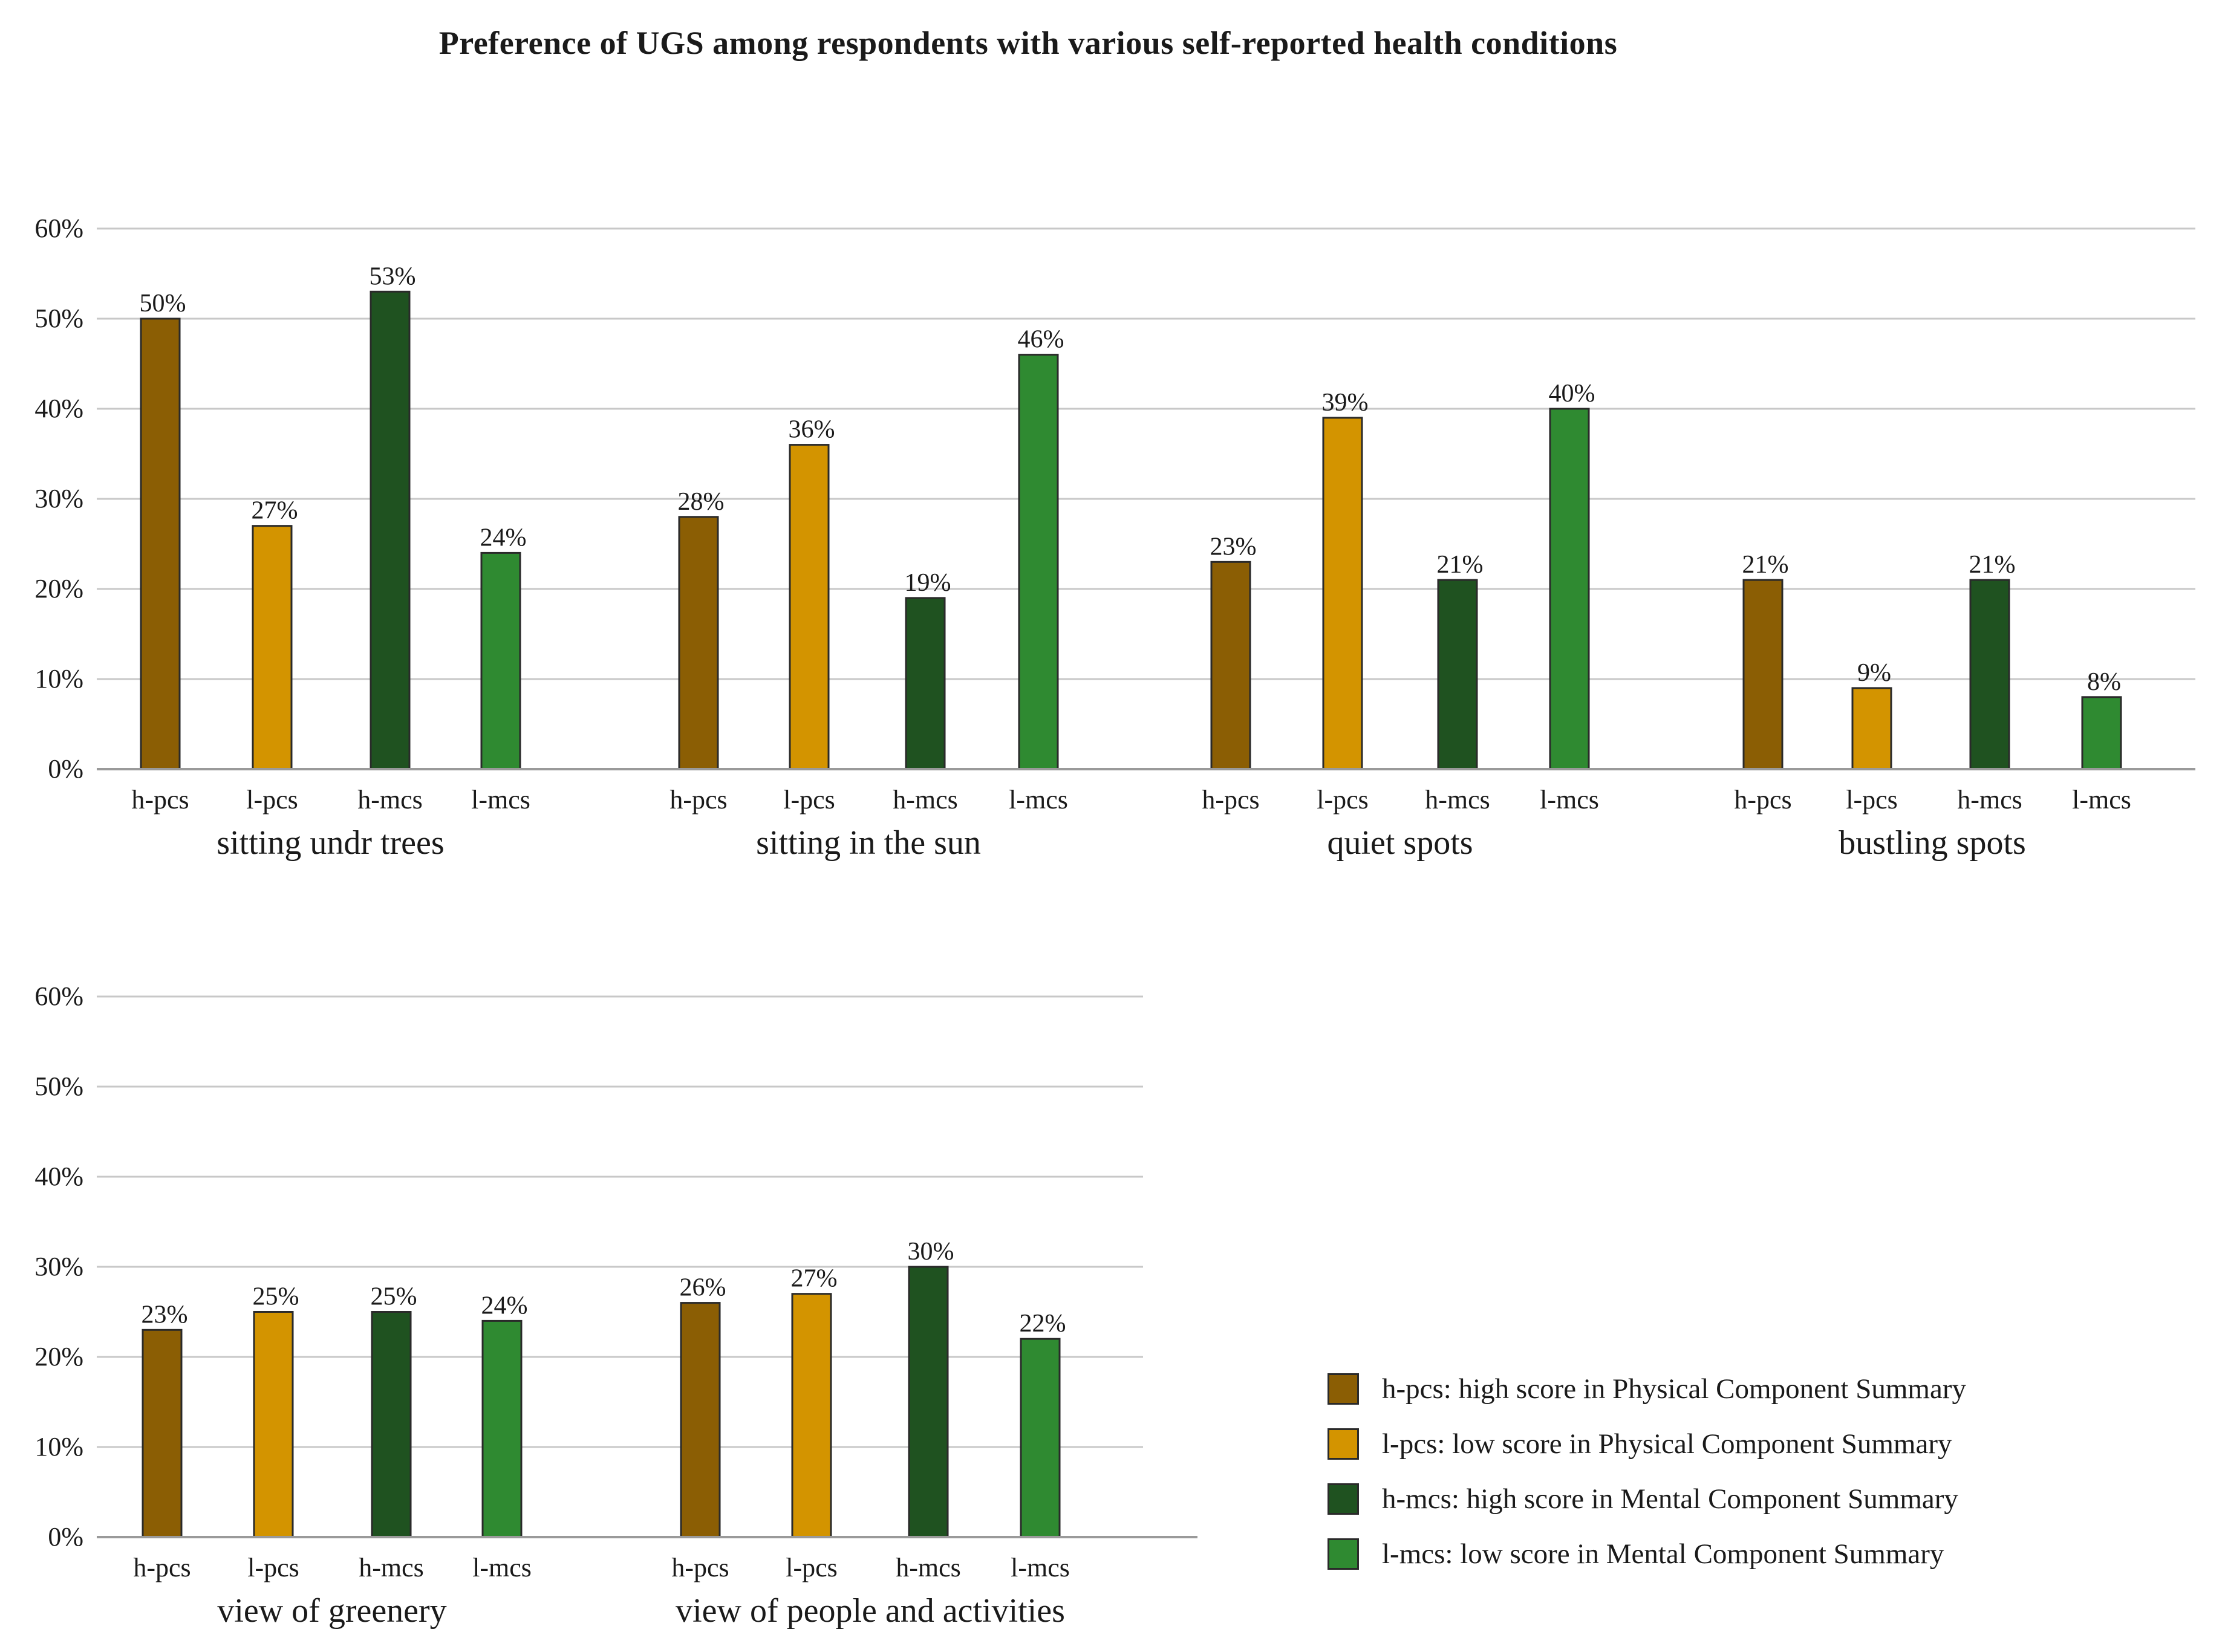  Describe the element at coordinates (701, 502) in the screenshot. I see `data-label: 28%` at that location.